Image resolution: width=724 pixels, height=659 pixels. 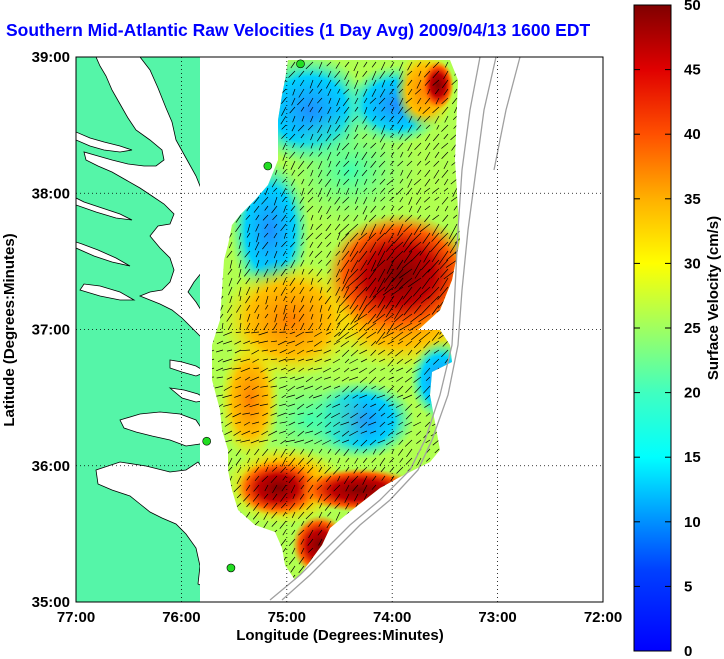 I want to click on colorbar-tick-label: 40, so click(x=692, y=134).